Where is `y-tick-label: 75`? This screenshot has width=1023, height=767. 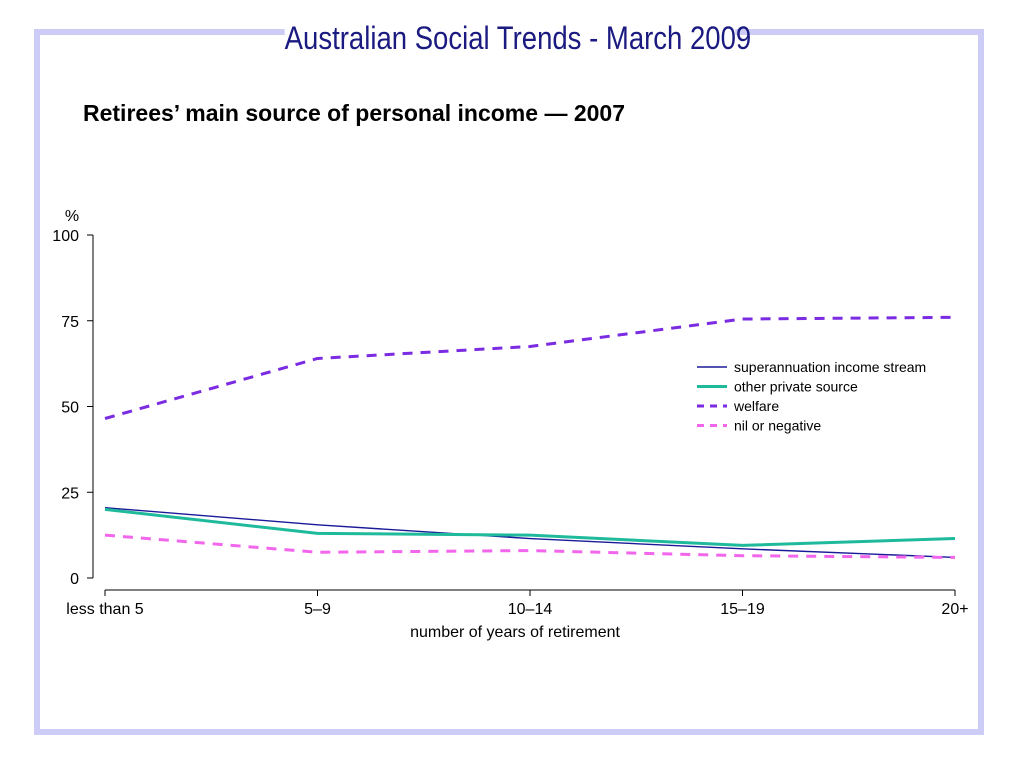 y-tick-label: 75 is located at coordinates (70, 322).